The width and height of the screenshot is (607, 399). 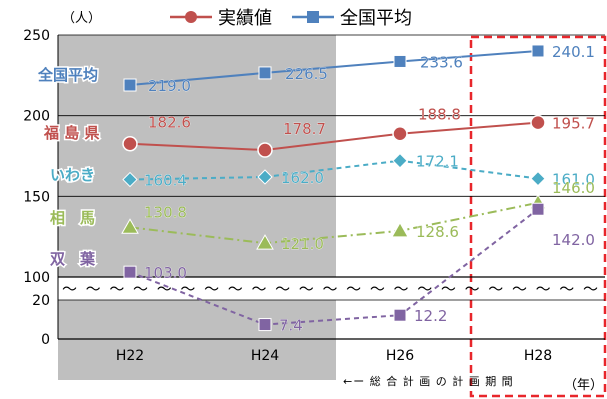 What do you see at coordinates (430, 316) in the screenshot?
I see `data-label: 12.2` at bounding box center [430, 316].